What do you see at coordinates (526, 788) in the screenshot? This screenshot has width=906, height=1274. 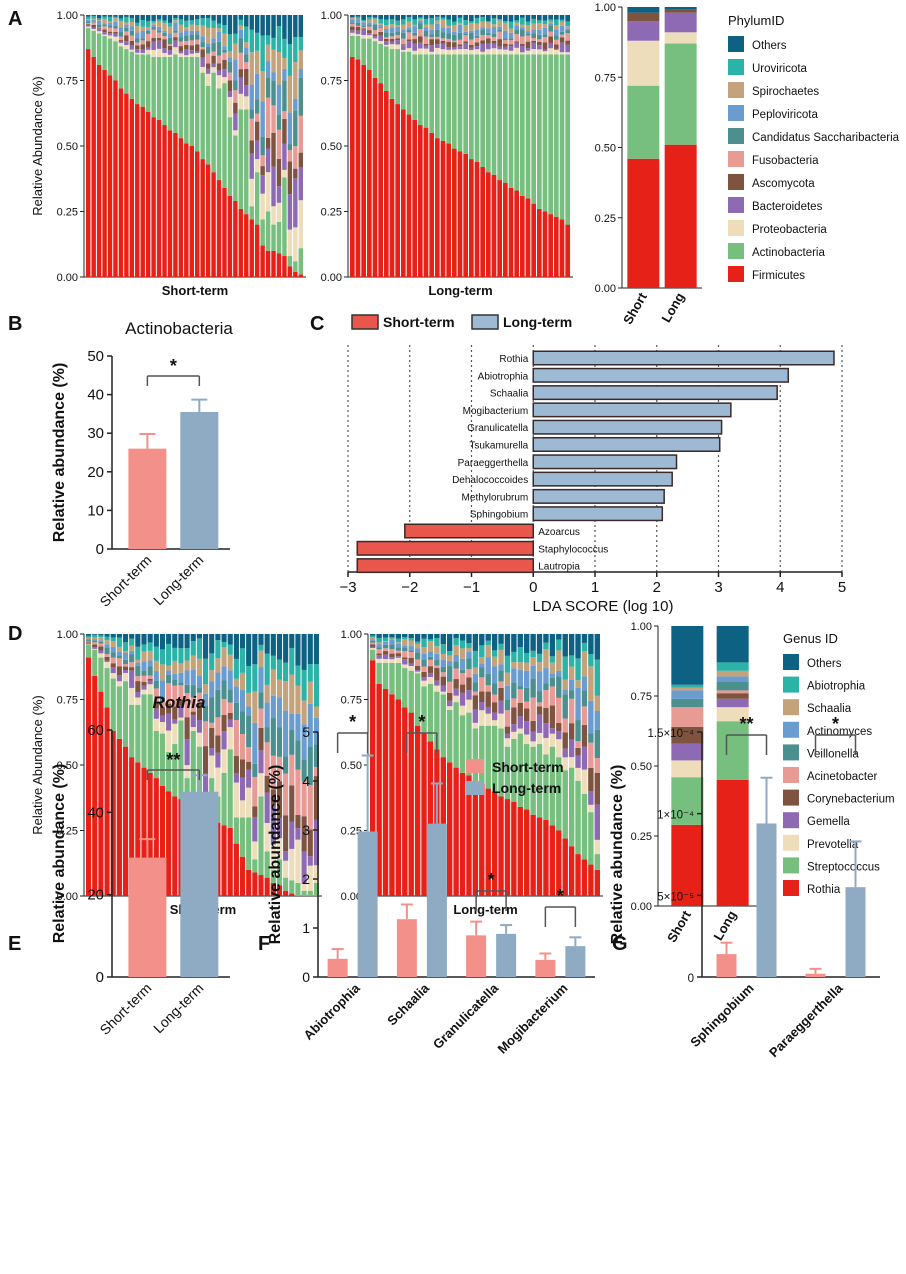 I see `legend-label-long: Long-term` at bounding box center [526, 788].